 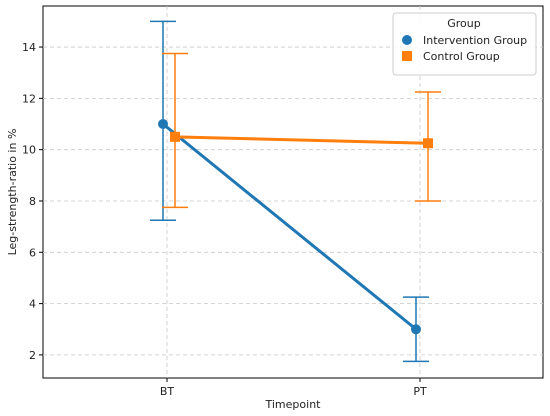 I want to click on series-line, so click(x=301, y=140).